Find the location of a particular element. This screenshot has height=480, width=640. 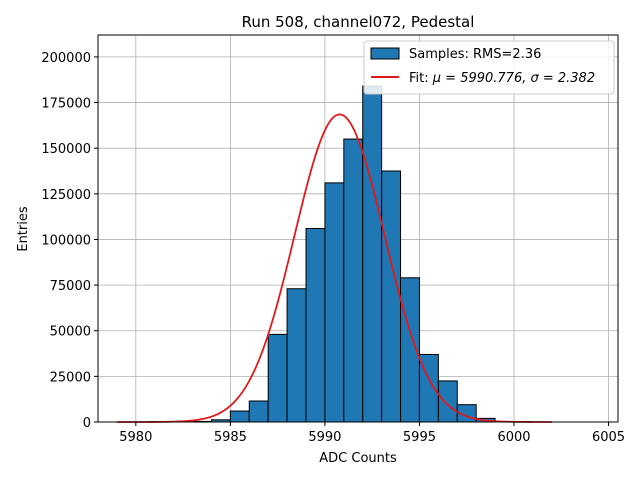

y-tick-label: 25000 is located at coordinates (70, 377).